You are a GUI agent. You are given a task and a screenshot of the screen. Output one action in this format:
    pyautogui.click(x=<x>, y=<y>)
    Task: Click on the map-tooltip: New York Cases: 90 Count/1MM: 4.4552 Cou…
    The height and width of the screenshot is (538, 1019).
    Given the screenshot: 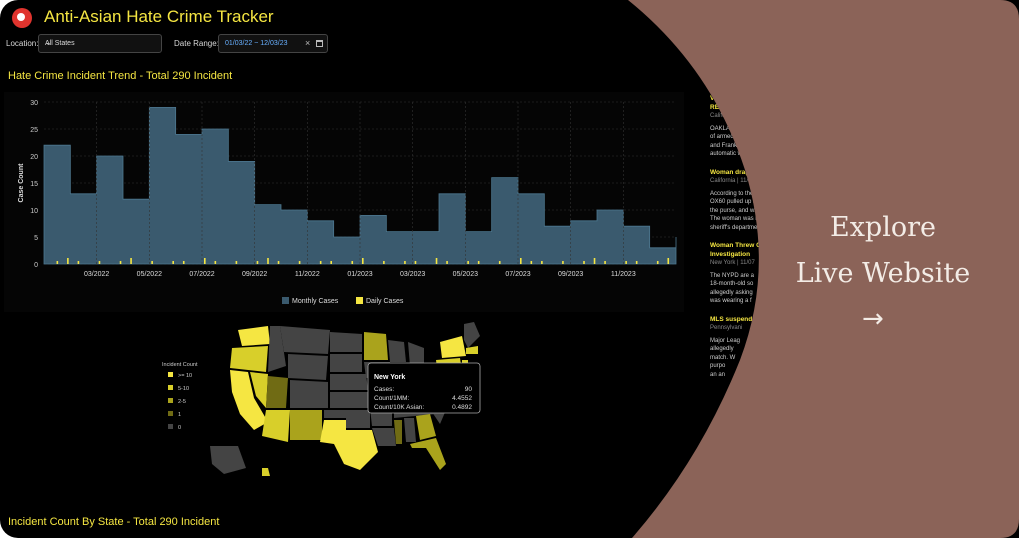 What is the action you would take?
    pyautogui.click(x=424, y=388)
    